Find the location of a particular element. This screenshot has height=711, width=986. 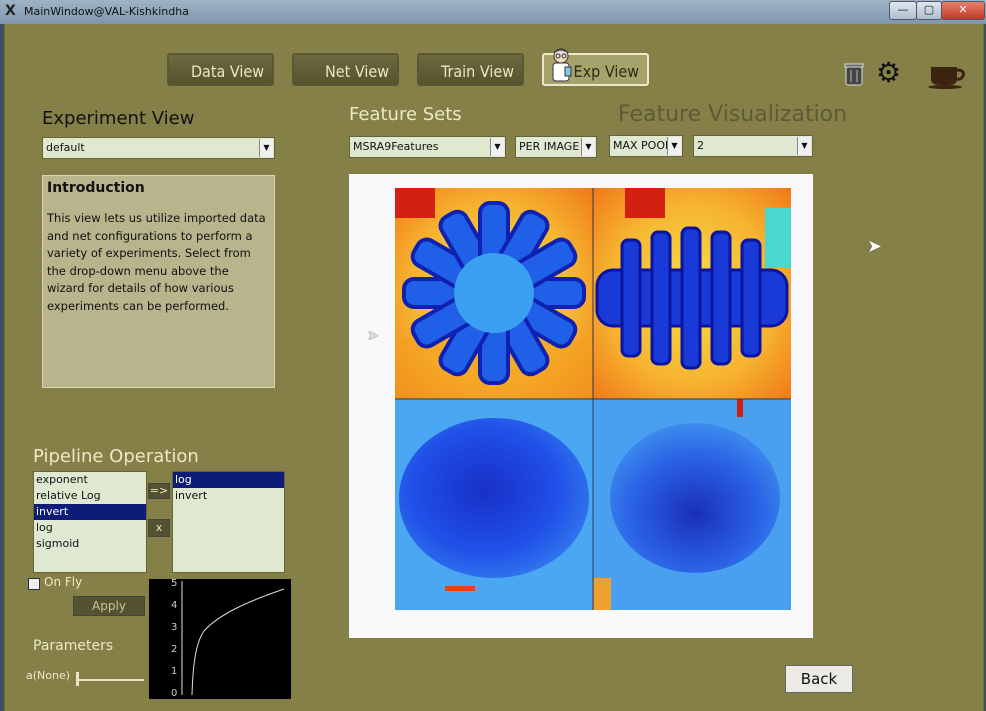

list-item: exponent is located at coordinates (62, 479).